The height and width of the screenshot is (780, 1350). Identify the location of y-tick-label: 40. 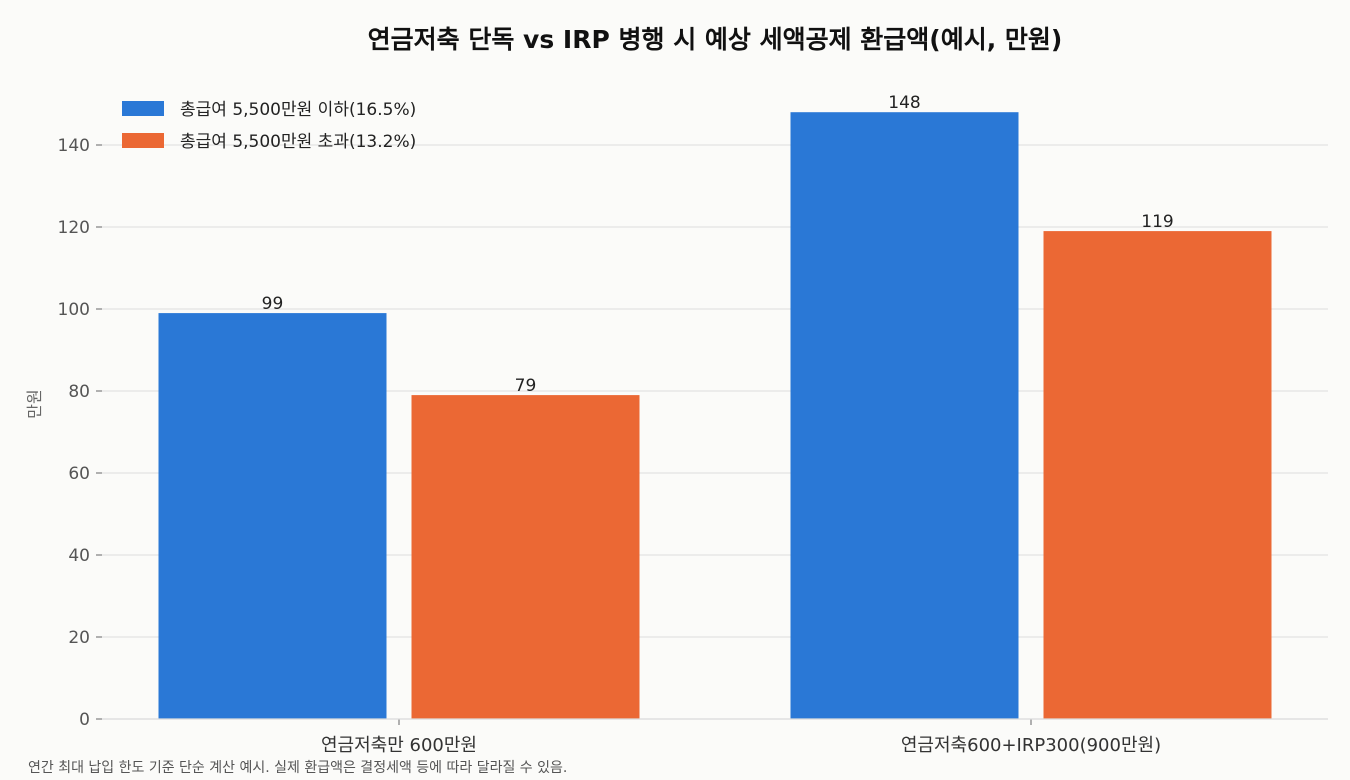
(79, 556).